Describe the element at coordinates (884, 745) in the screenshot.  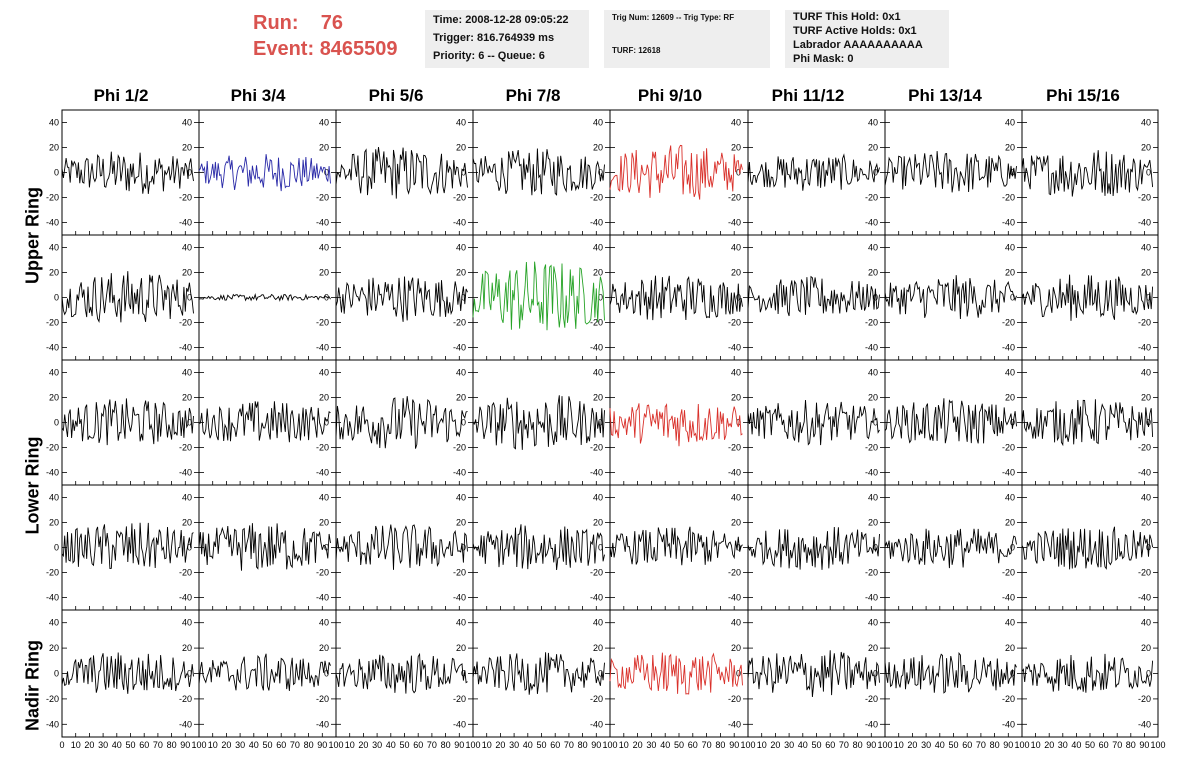
I see `x-tick-label: 100` at that location.